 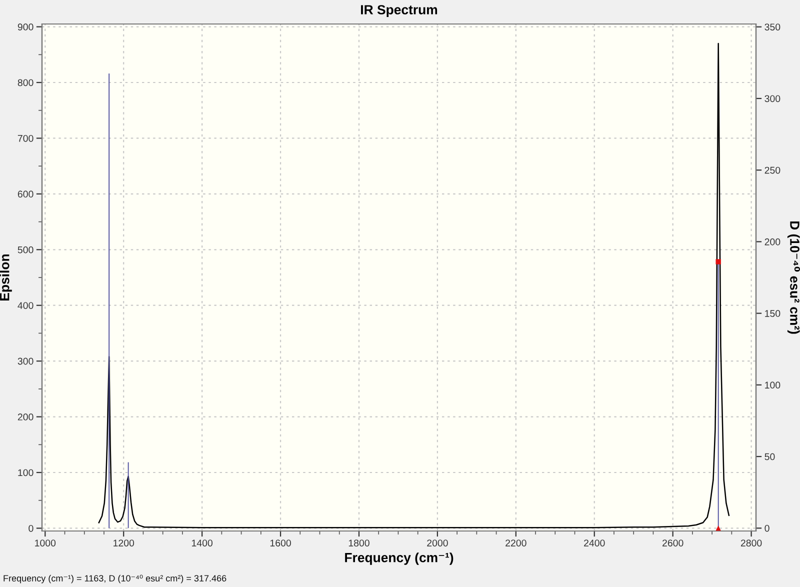 I want to click on x-tick-label: 1600, so click(x=280, y=543).